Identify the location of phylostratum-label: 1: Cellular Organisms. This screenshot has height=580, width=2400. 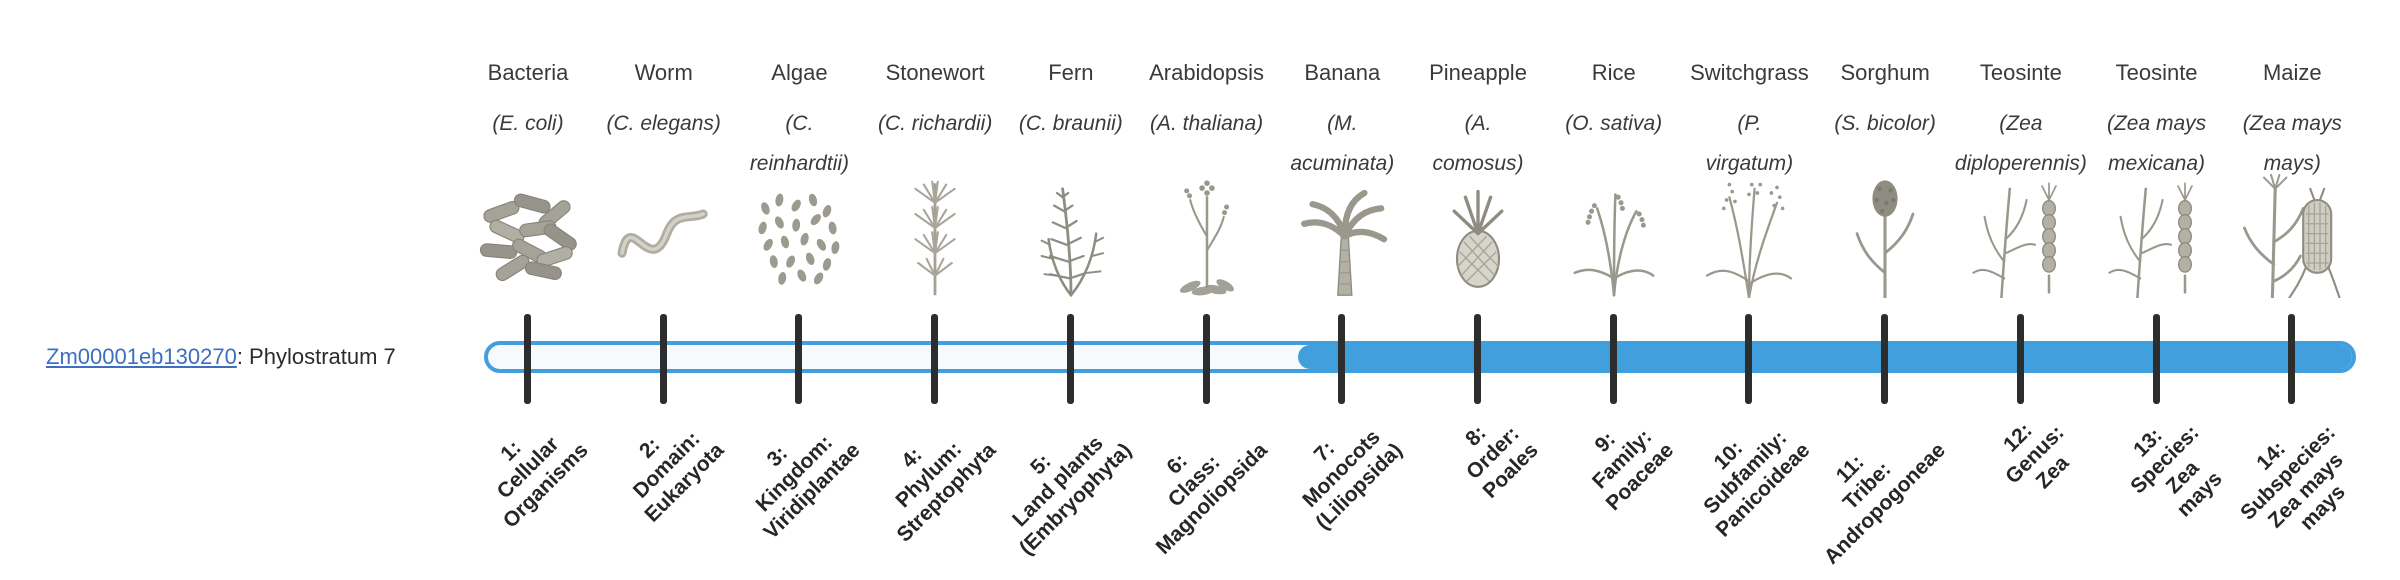
(543, 482).